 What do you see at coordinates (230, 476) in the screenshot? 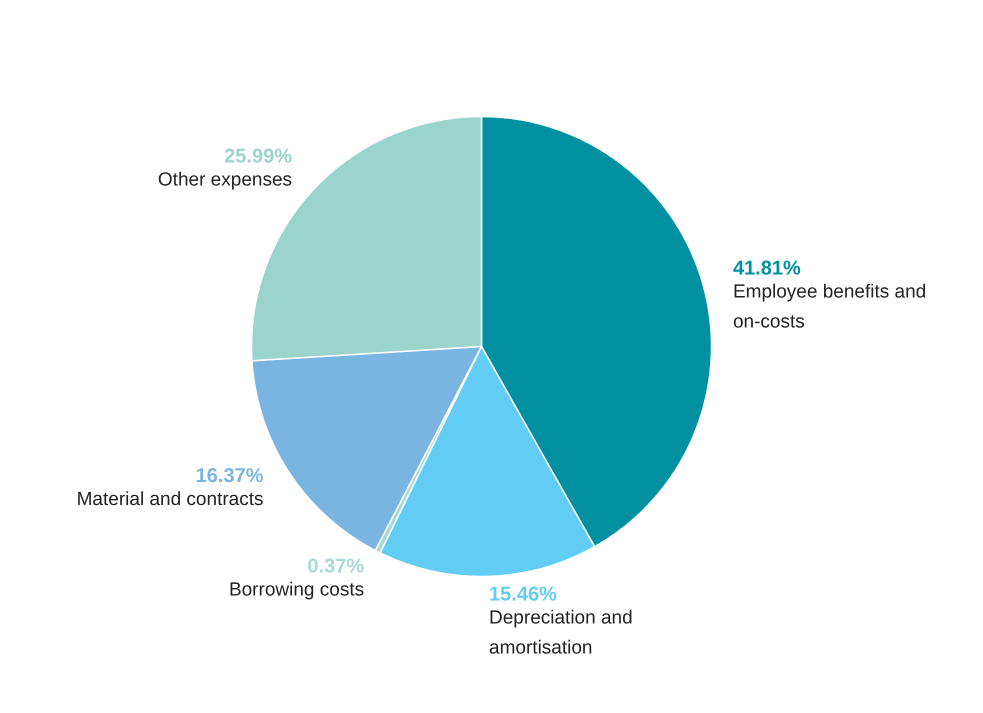
I see `data-label: 16.37%` at bounding box center [230, 476].